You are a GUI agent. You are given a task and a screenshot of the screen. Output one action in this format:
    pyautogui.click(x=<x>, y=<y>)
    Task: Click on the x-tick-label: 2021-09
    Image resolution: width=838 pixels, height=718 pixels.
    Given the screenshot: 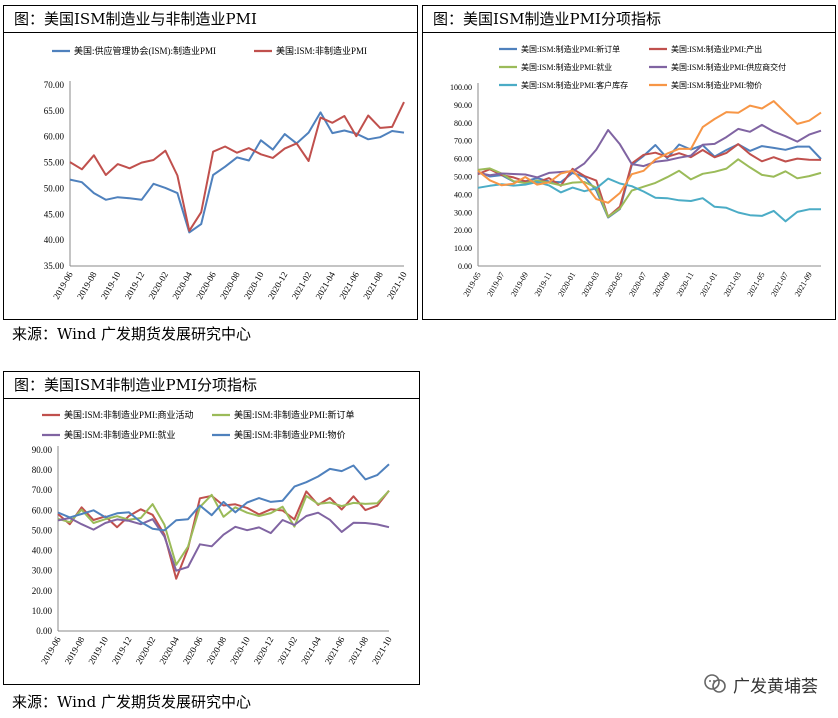 What is the action you would take?
    pyautogui.click(x=803, y=285)
    